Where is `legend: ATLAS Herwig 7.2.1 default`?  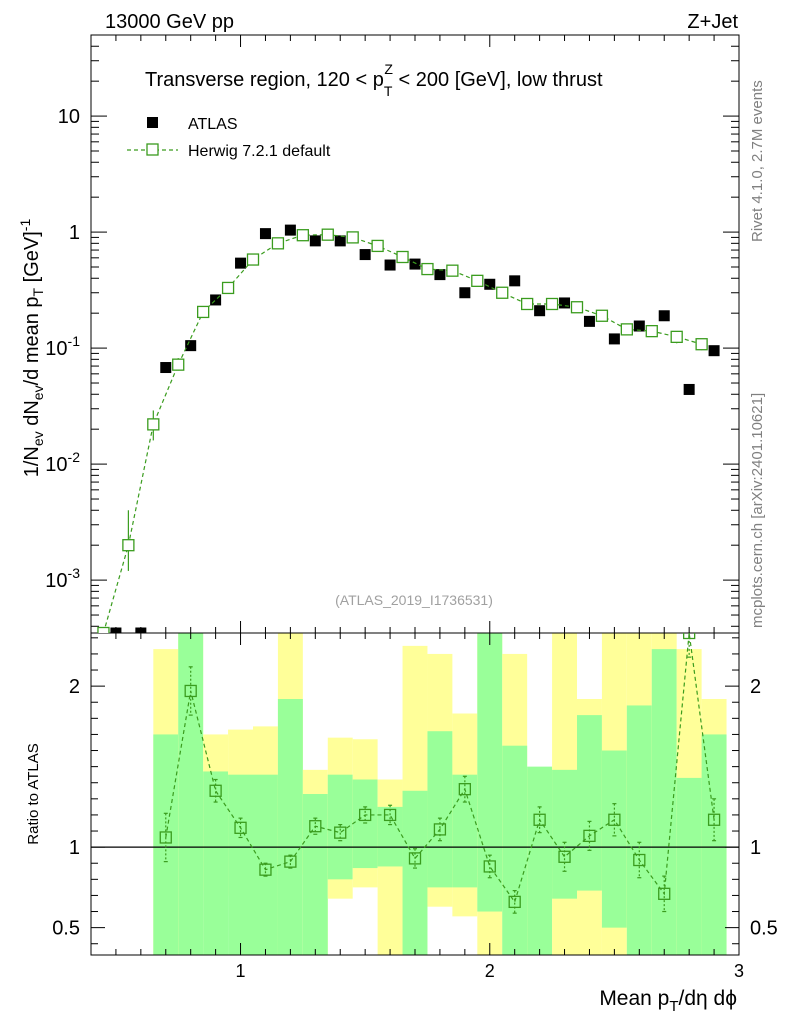
legend: ATLAS Herwig 7.2.1 default is located at coordinates (229, 138).